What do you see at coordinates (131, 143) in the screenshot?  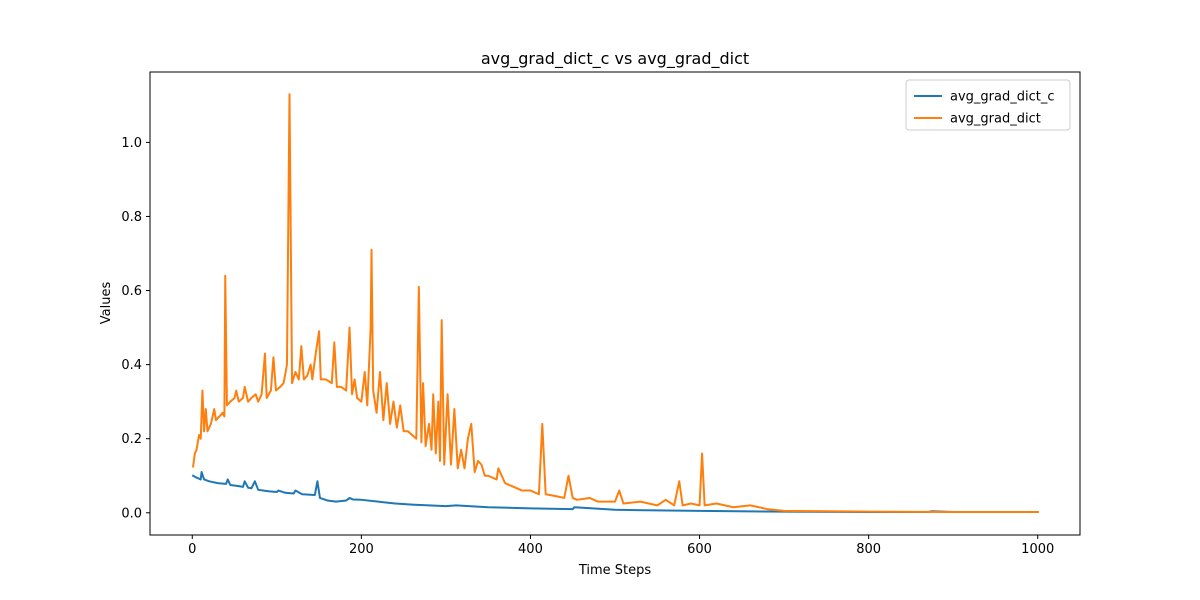 I see `y-tick-label: 1.0` at bounding box center [131, 143].